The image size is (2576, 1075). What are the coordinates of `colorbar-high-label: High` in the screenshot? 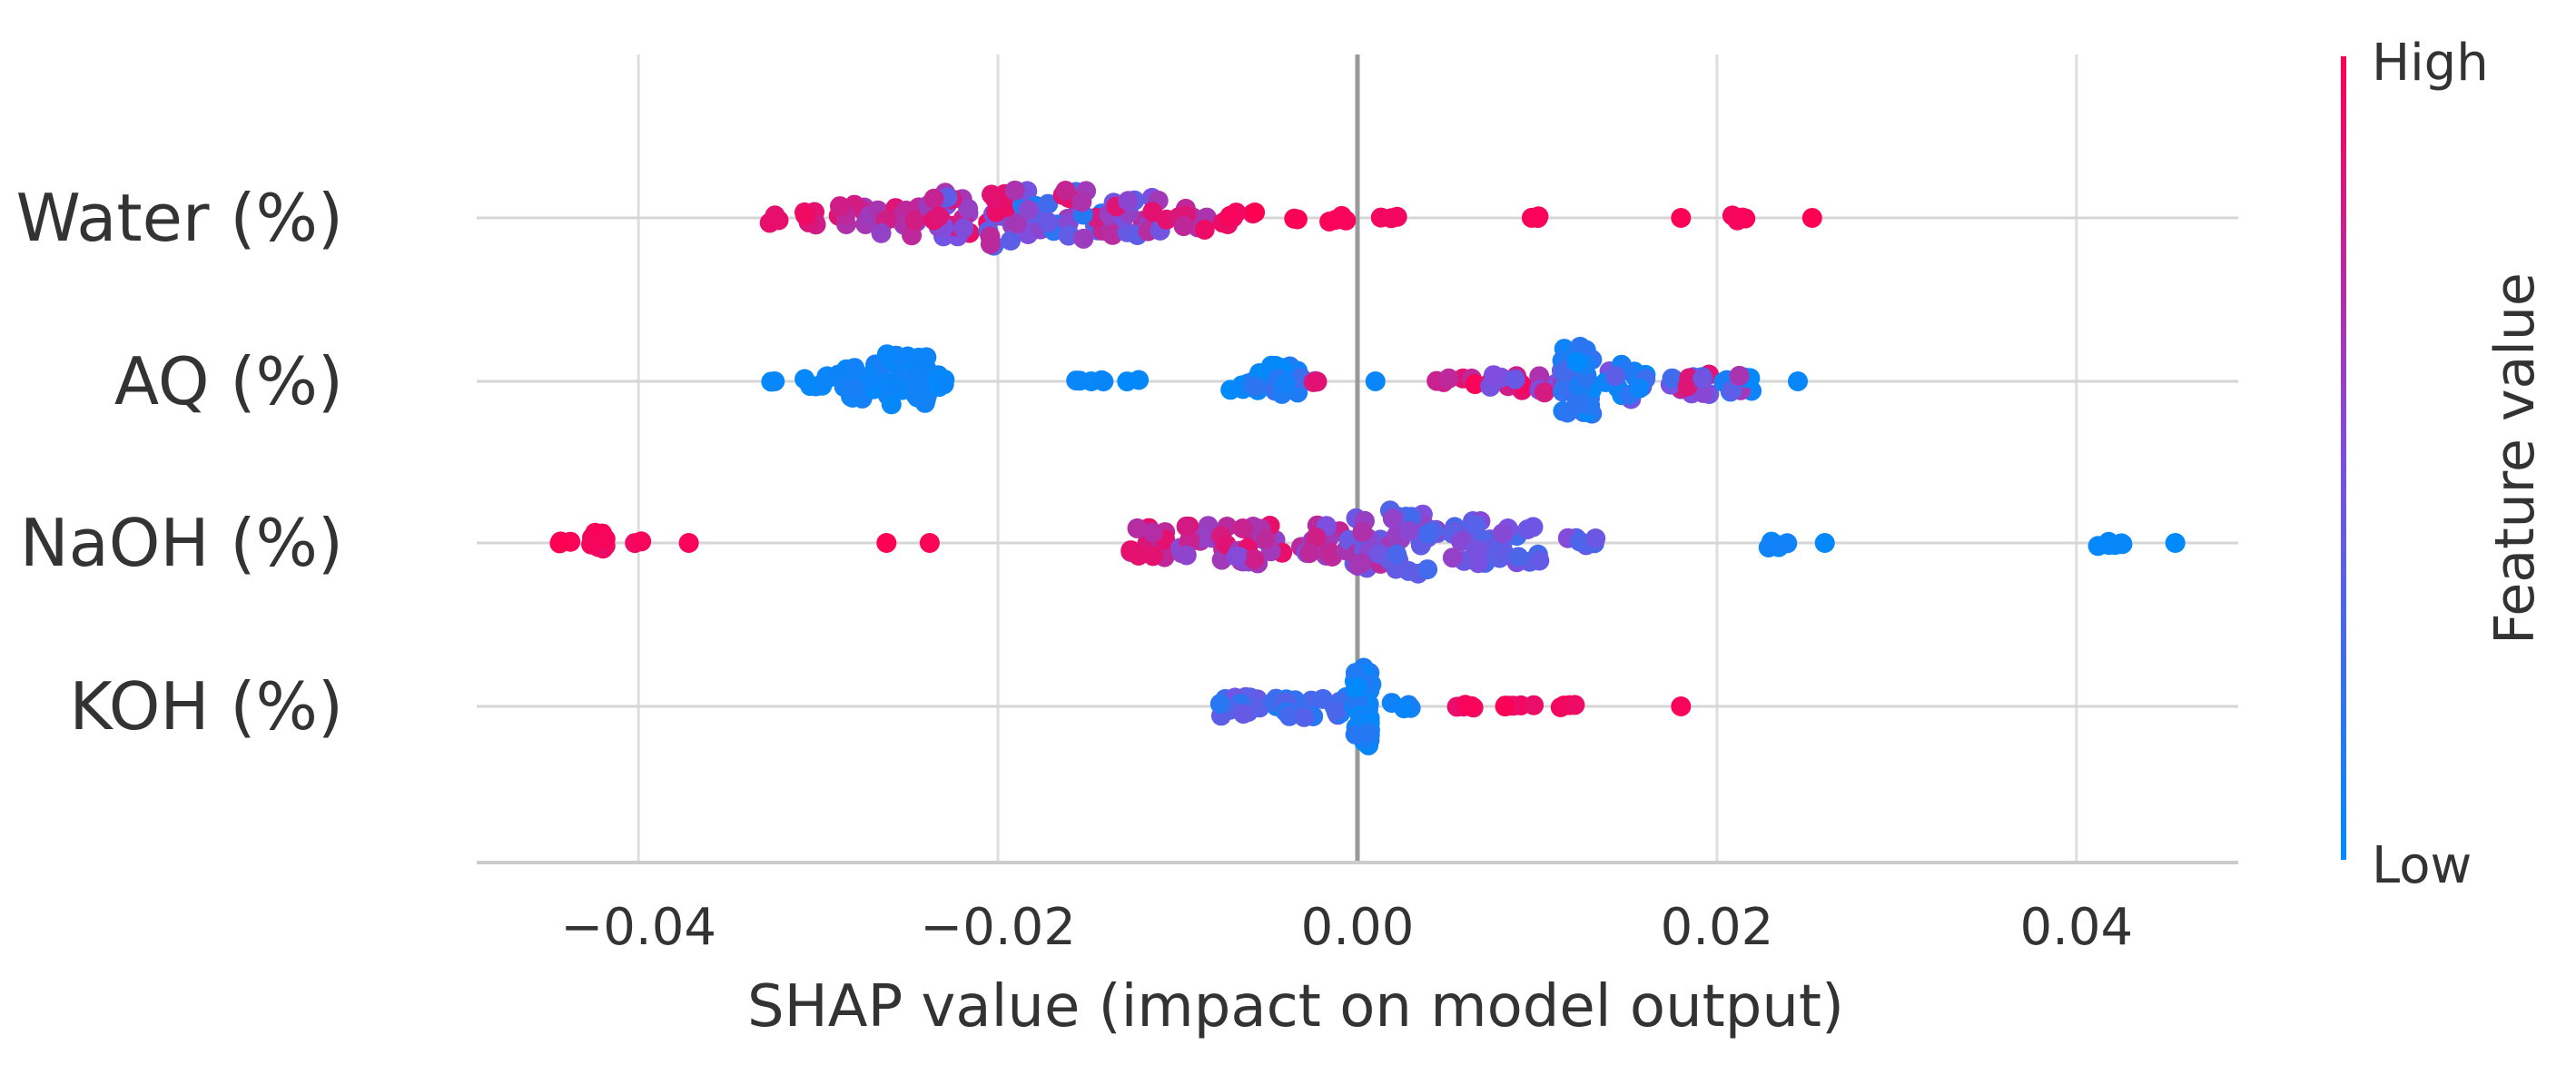 It's located at (2430, 63).